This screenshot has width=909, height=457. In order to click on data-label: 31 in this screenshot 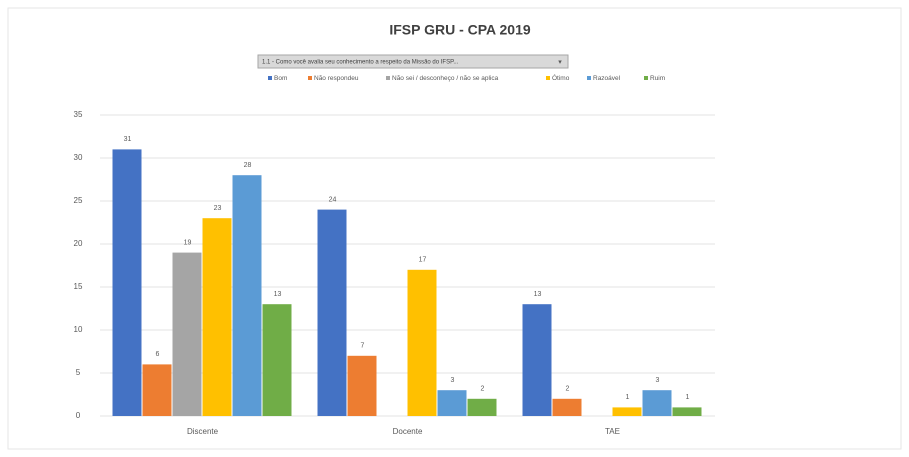, I will do `click(128, 139)`.